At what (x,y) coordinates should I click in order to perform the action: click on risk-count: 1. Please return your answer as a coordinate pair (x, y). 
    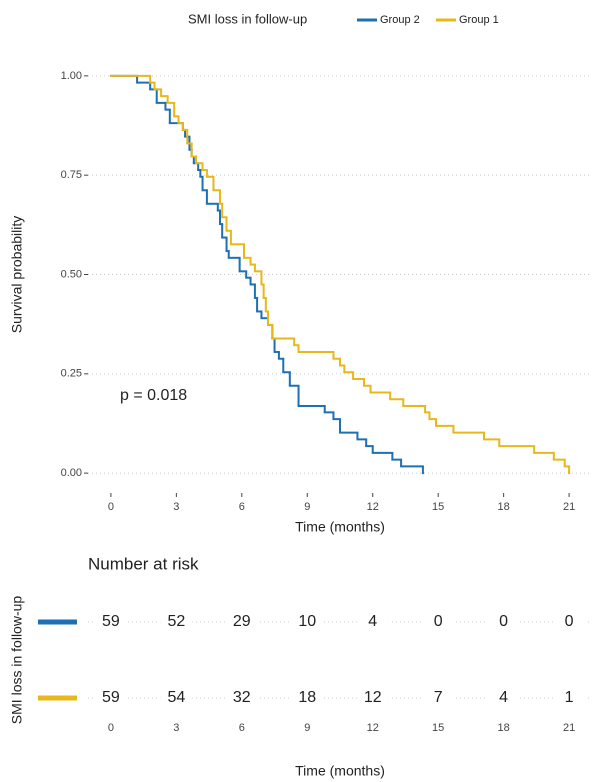
    Looking at the image, I should click on (569, 697).